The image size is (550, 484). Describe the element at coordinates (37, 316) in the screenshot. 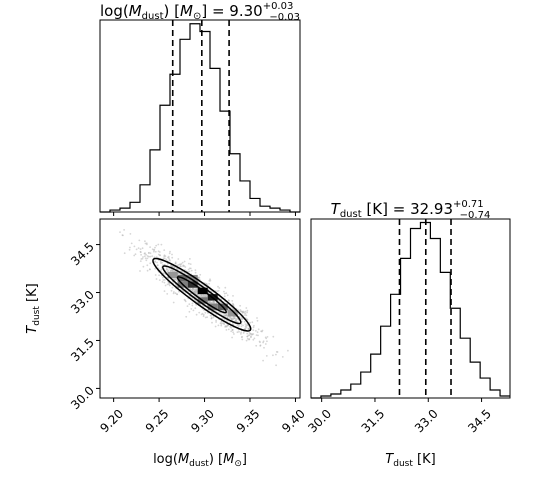

I see `label-part: dust` at that location.